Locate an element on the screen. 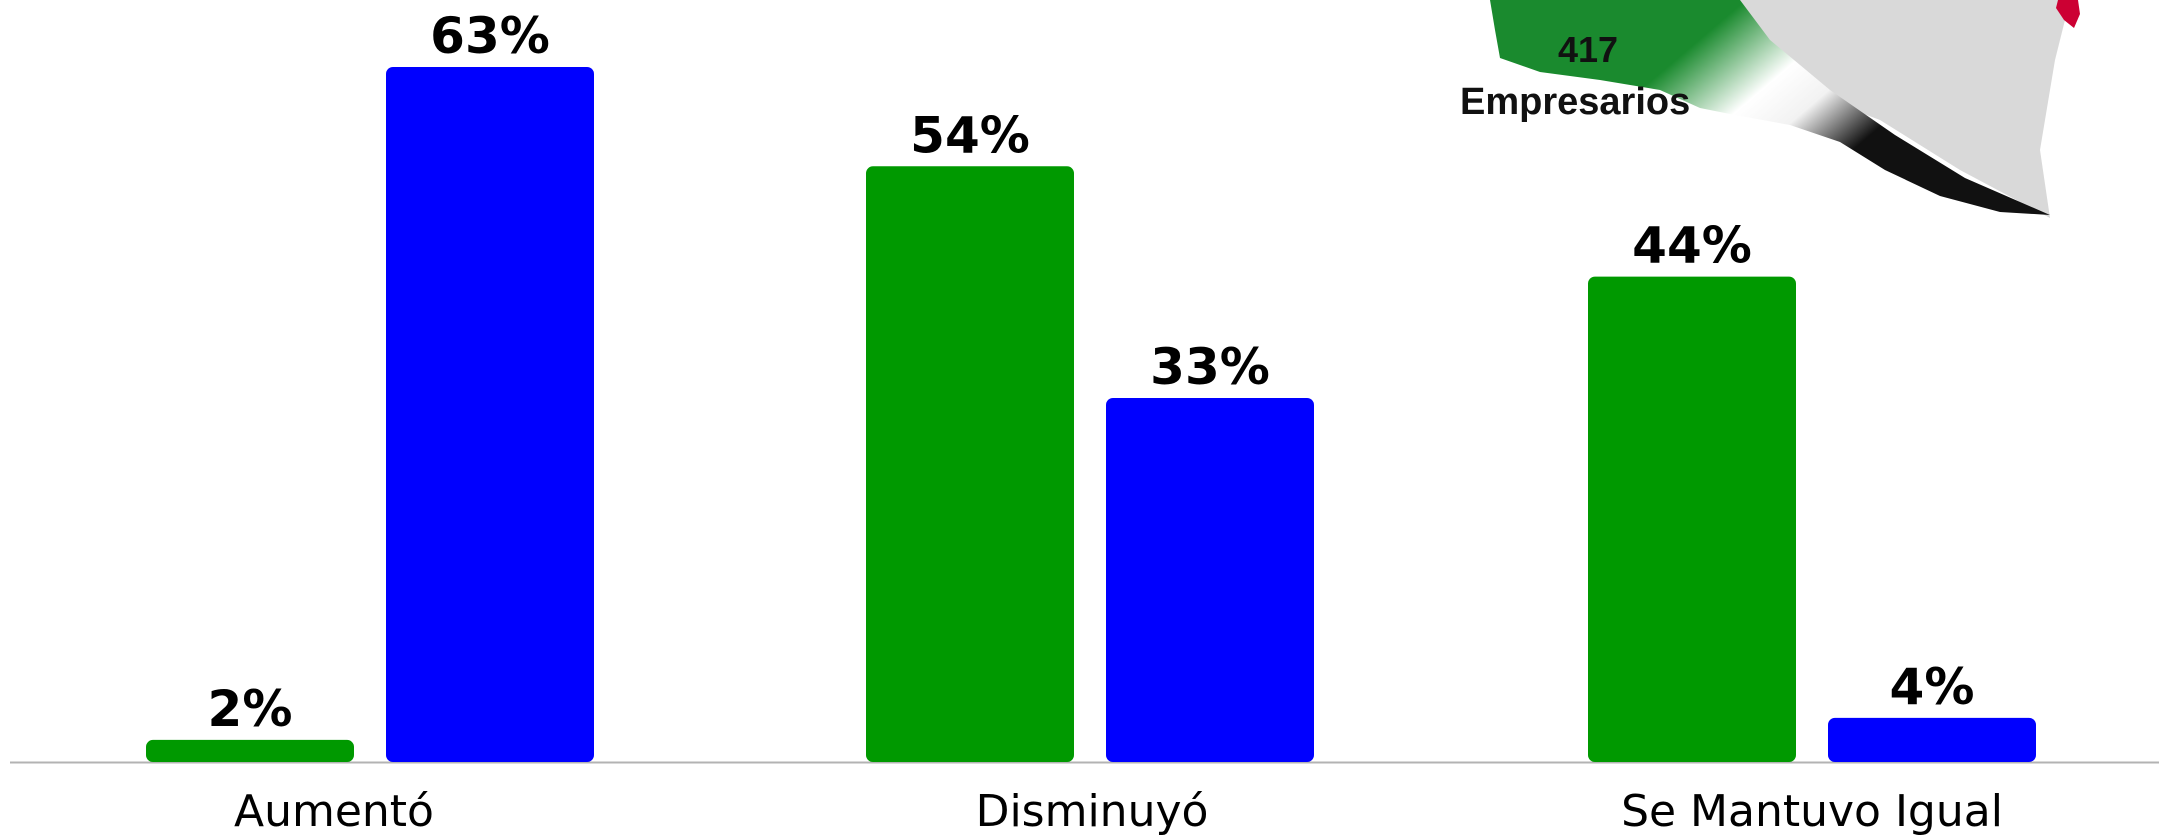 The height and width of the screenshot is (835, 2159). map-shape-flag is located at coordinates (1770, 107).